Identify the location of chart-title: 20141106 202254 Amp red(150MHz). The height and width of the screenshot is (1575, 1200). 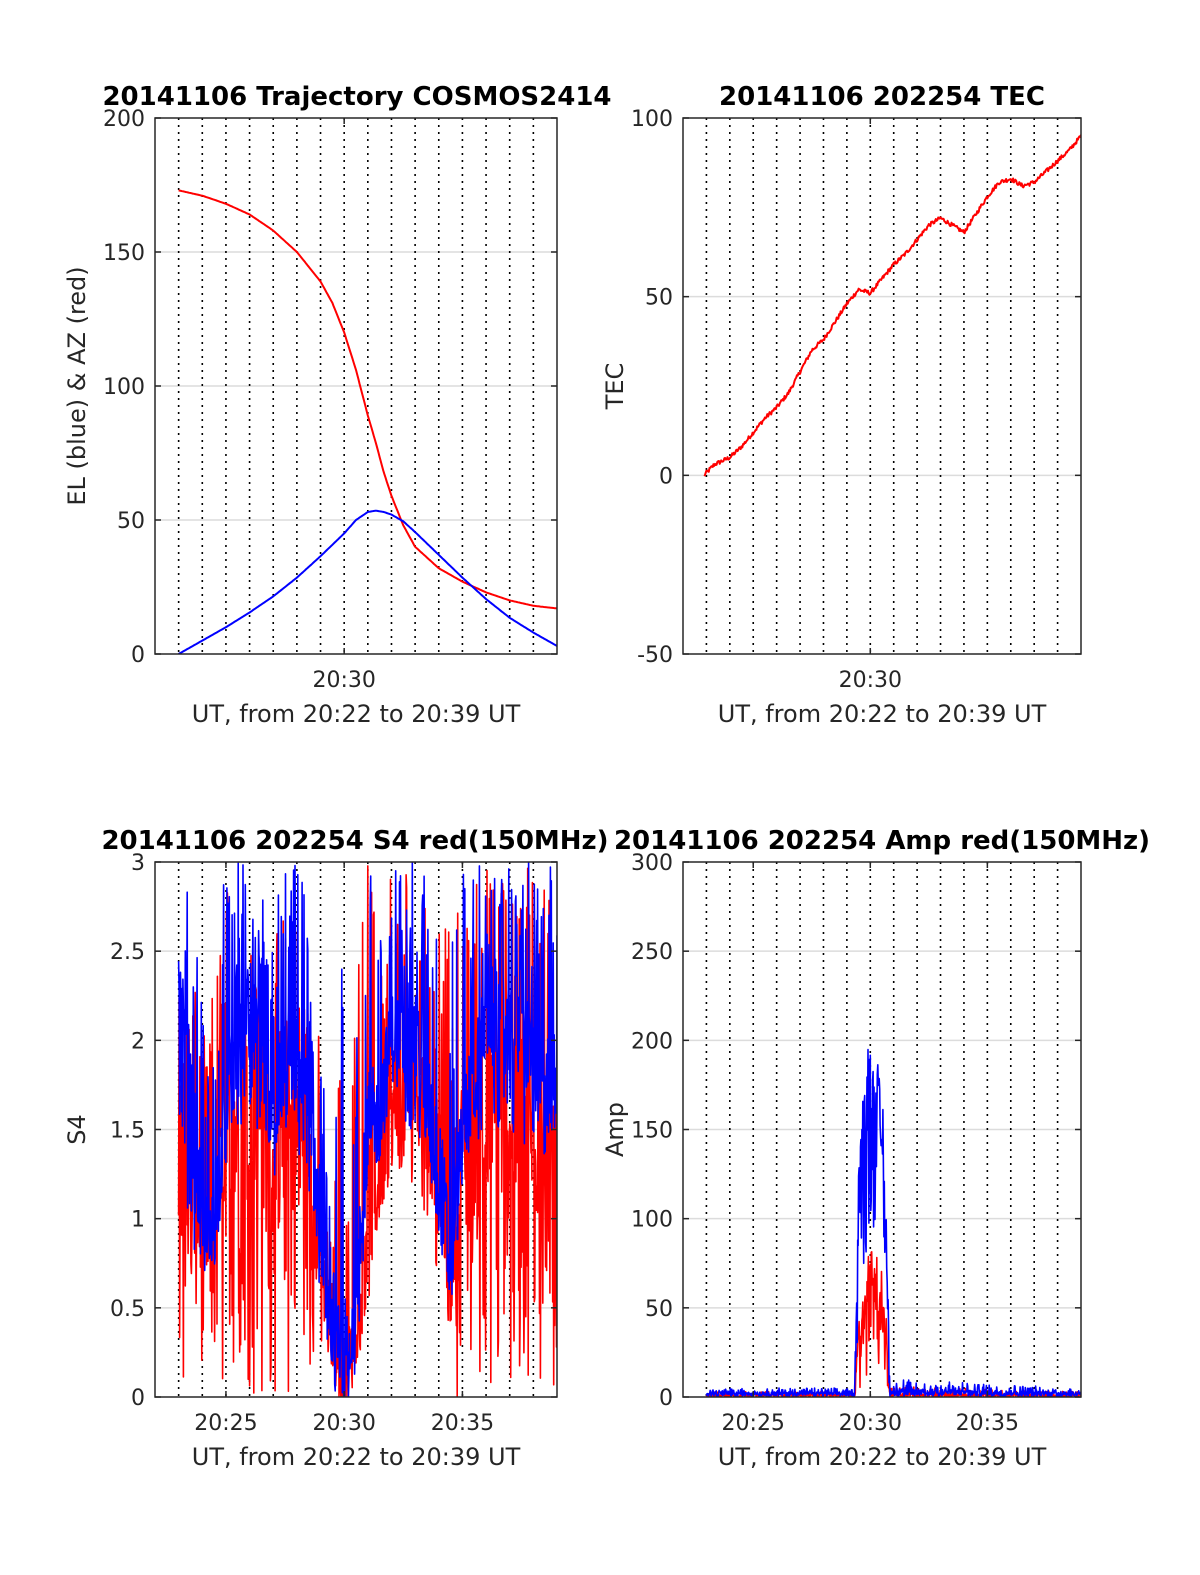
(882, 841).